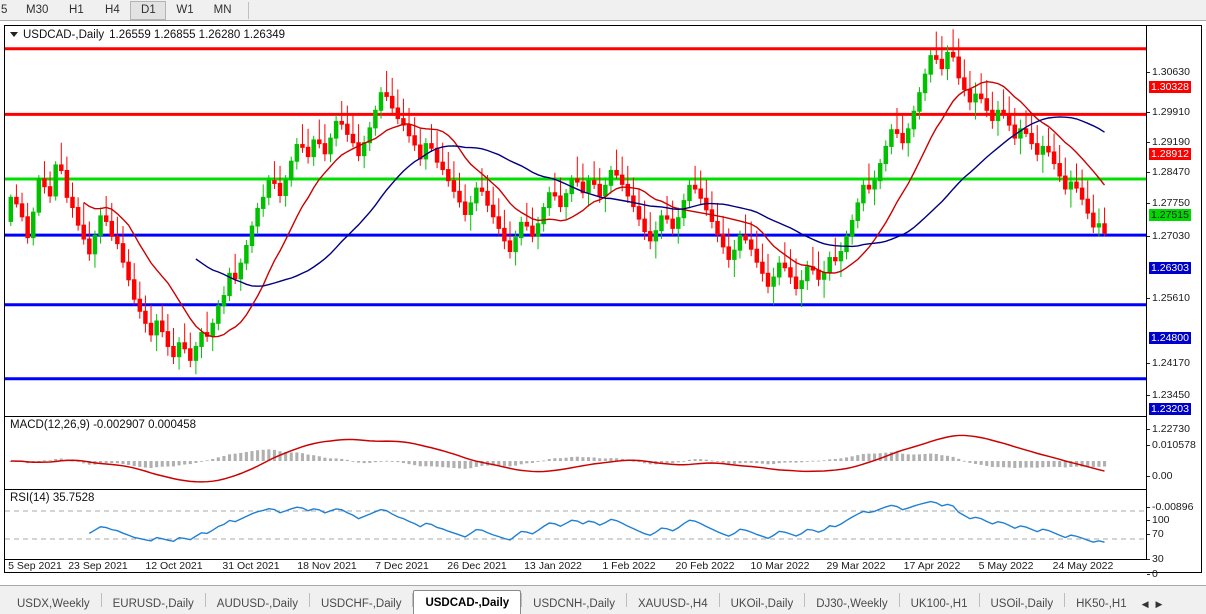 This screenshot has height=614, width=1206. What do you see at coordinates (361, 603) in the screenshot?
I see `symbol-tab-usdchfdaily: USDCHF-,Daily` at bounding box center [361, 603].